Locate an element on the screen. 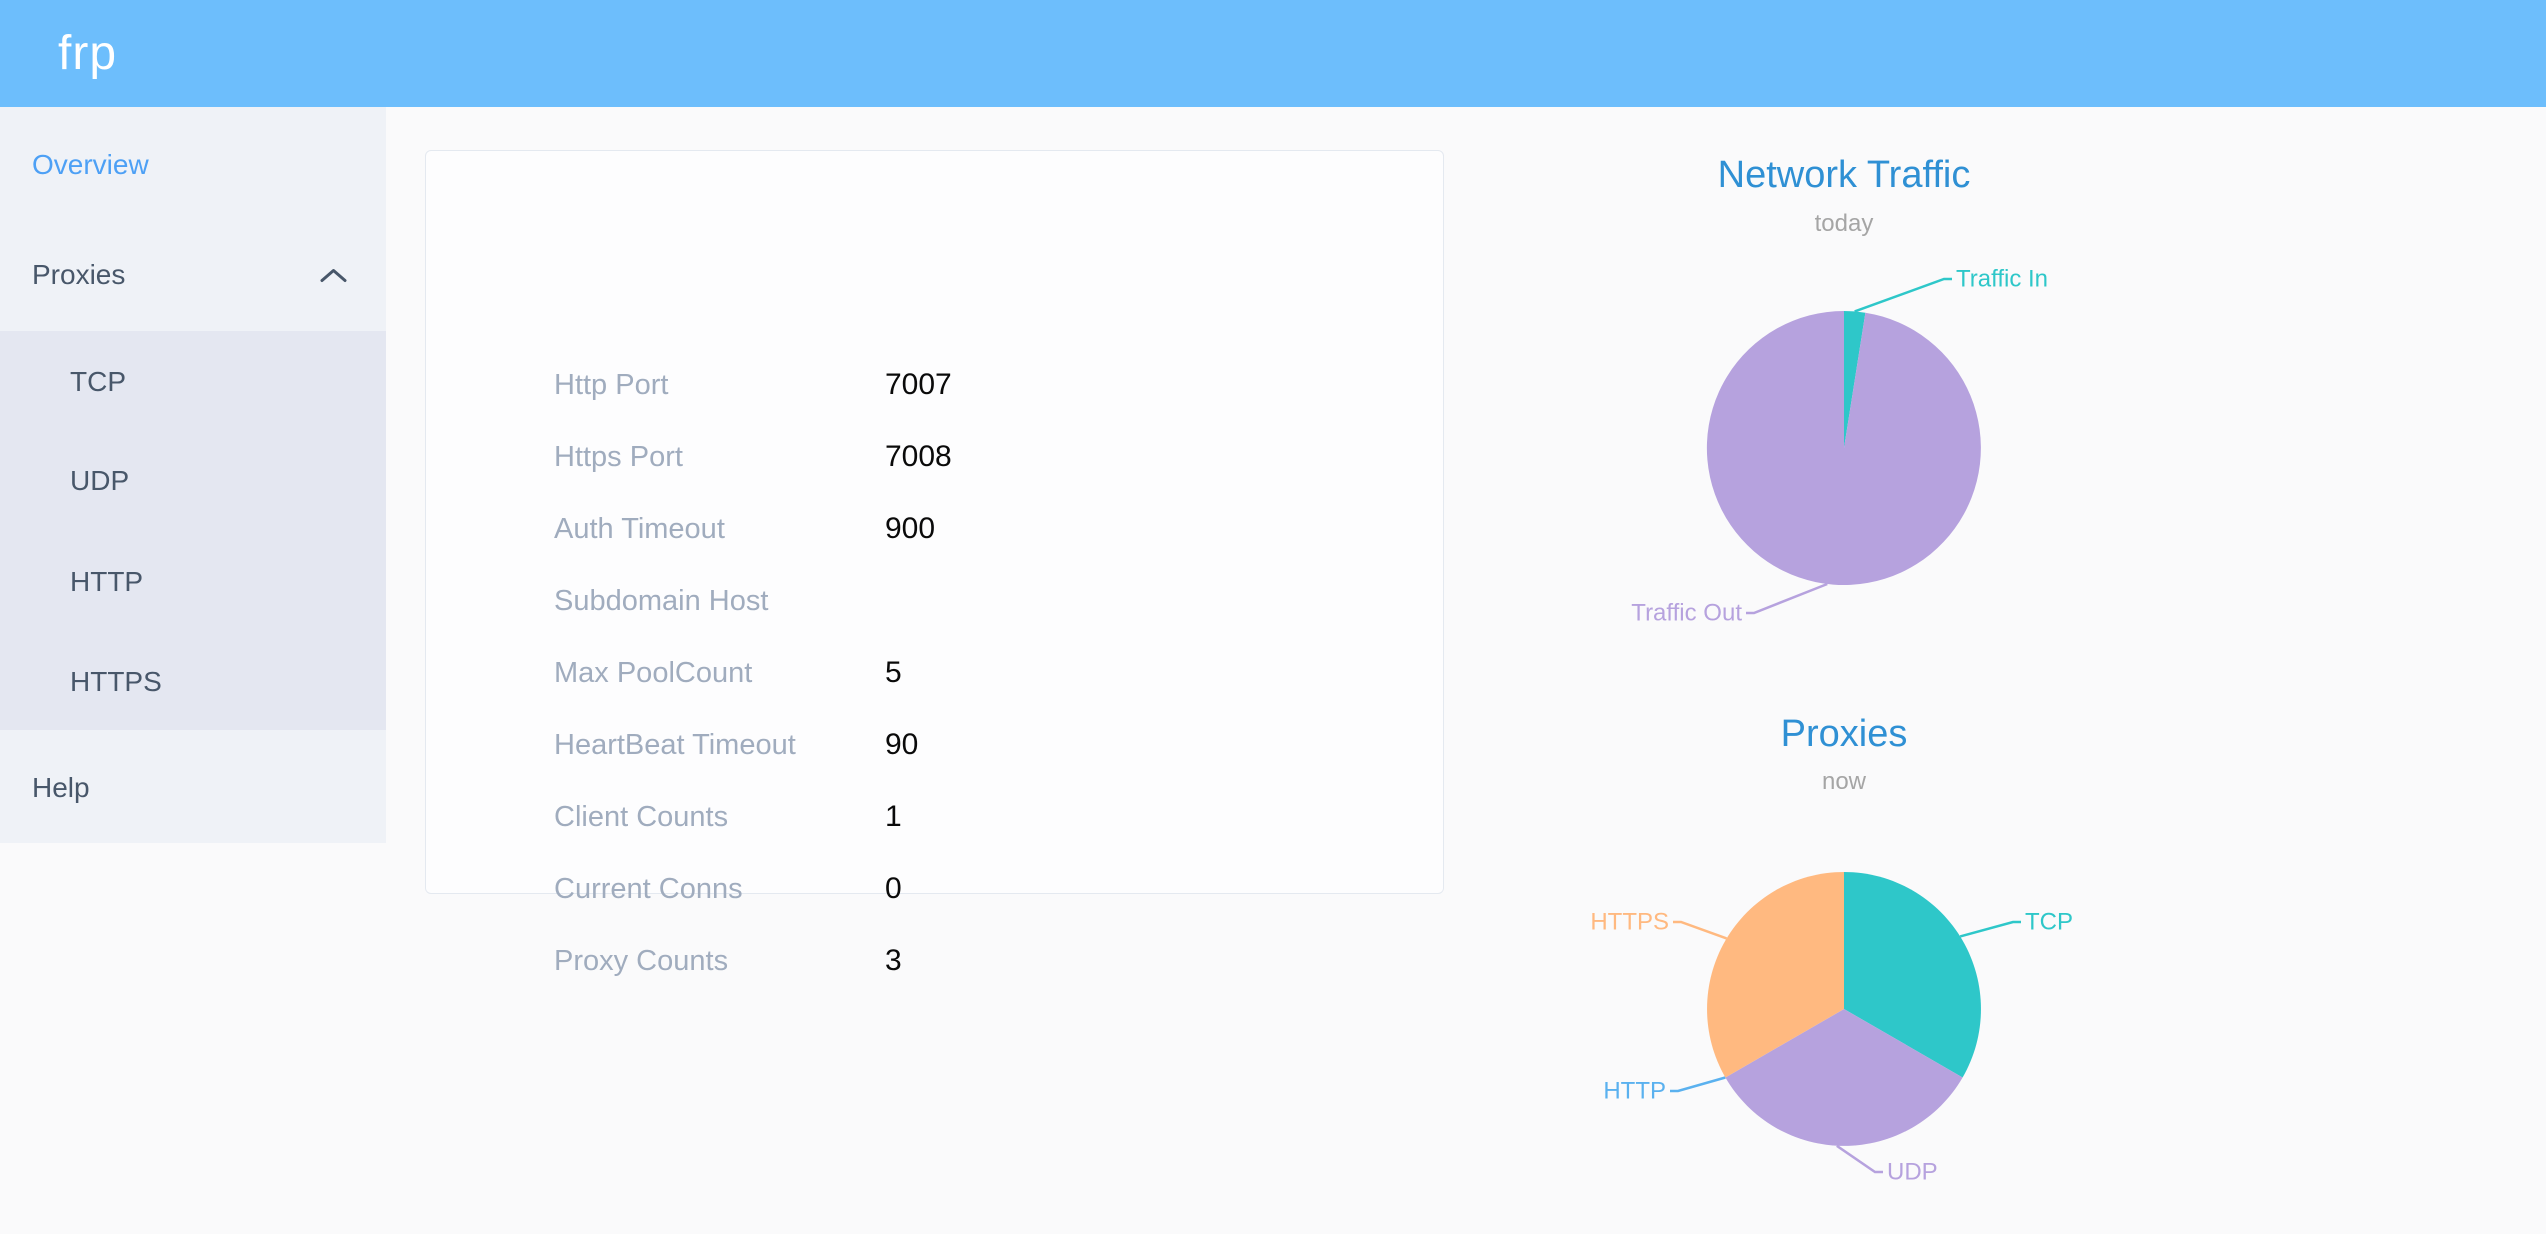  pie-label-line-tcp is located at coordinates (1990, 929).